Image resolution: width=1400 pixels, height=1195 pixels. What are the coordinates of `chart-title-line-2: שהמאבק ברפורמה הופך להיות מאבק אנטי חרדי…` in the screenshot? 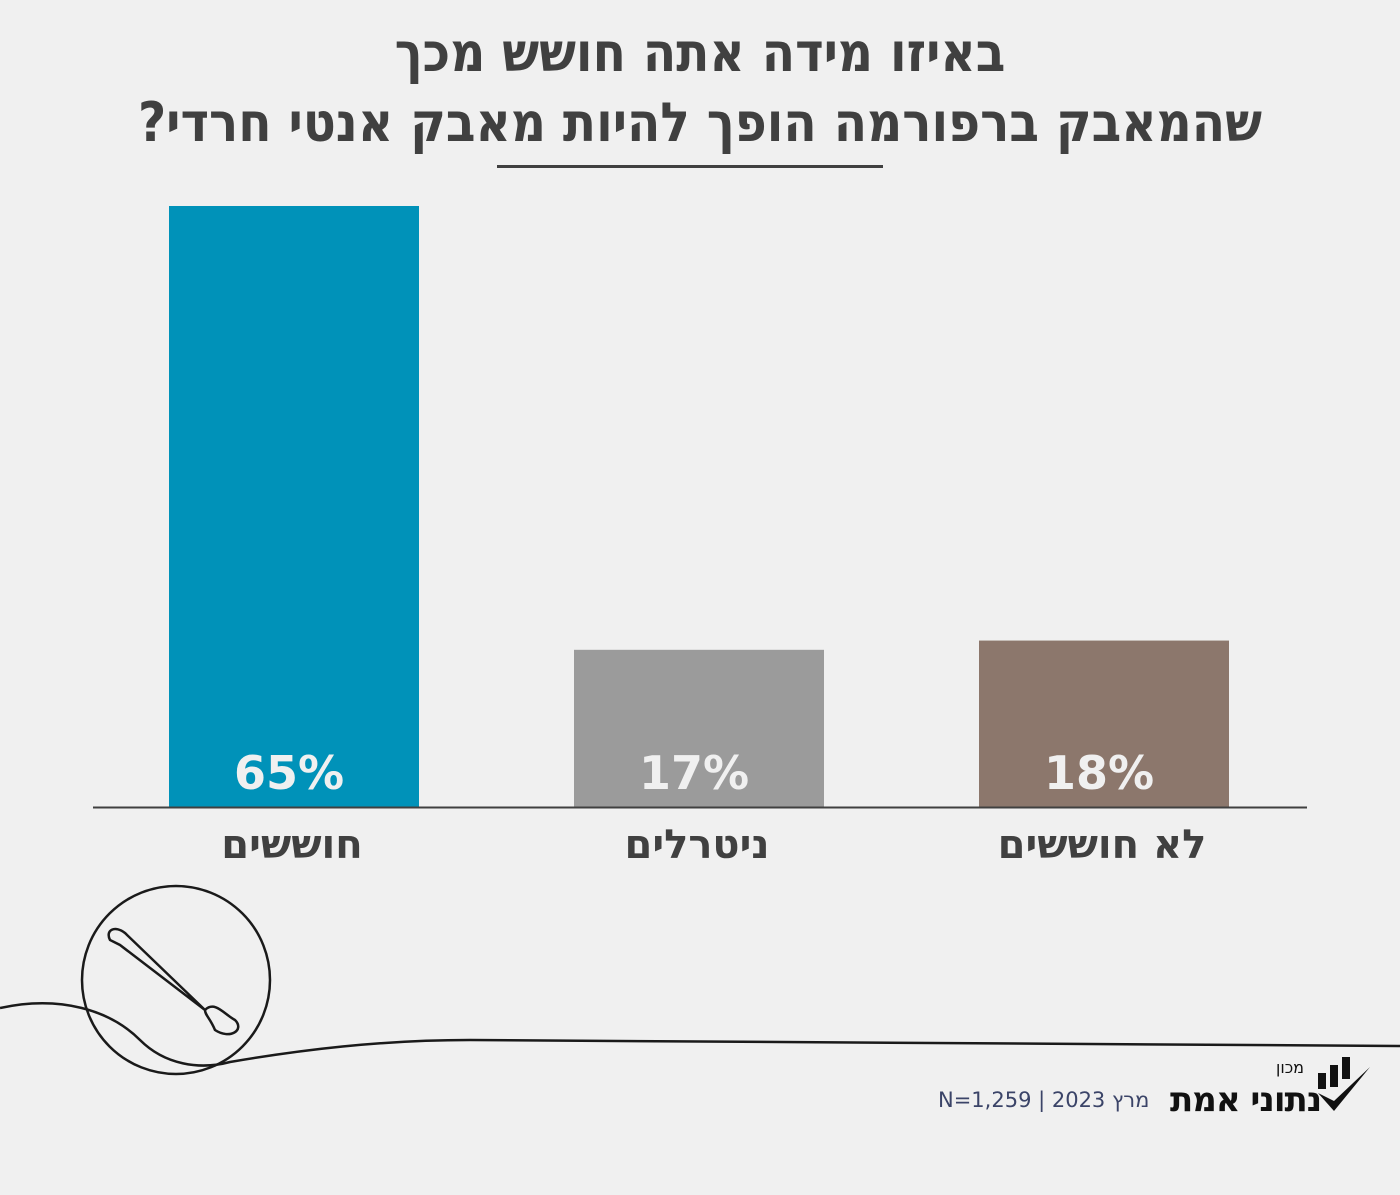 It's located at (700, 122).